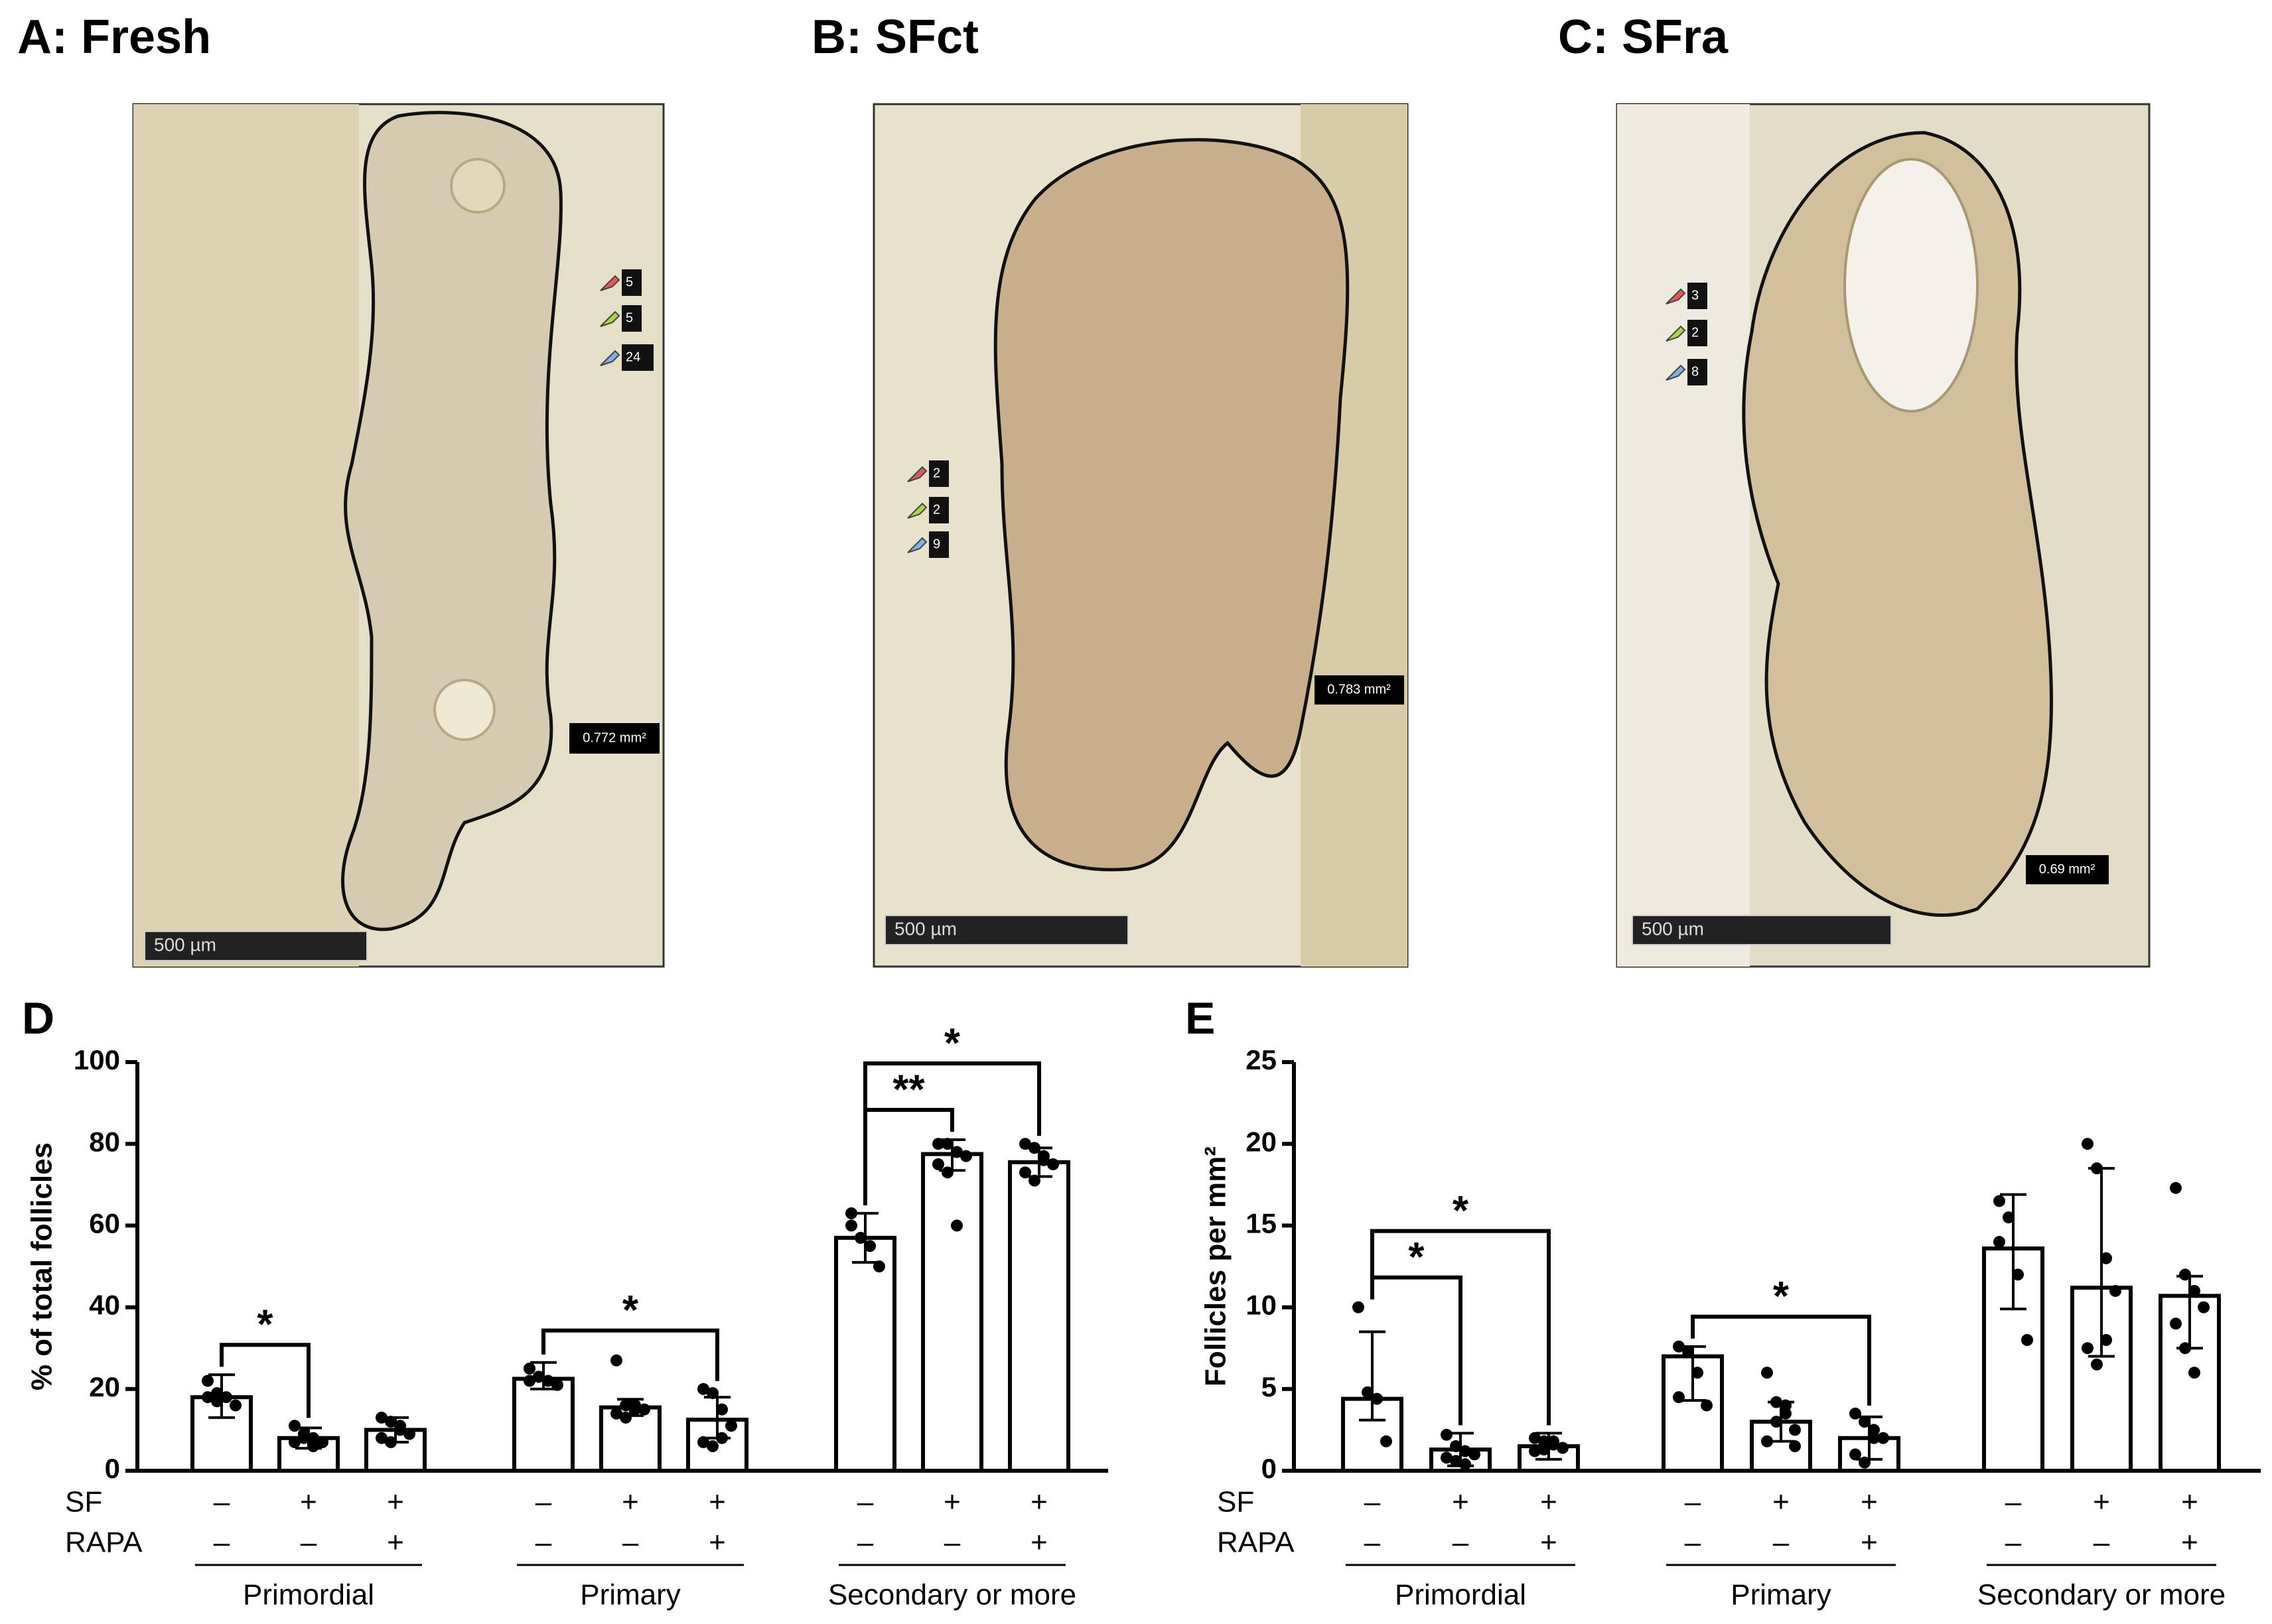  I want to click on y-tick-label: 25, so click(1261, 1059).